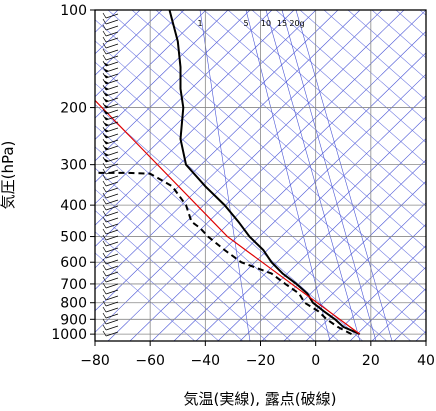 The height and width of the screenshot is (411, 436). What do you see at coordinates (245, 23) in the screenshot?
I see `mixing-ratio-label: 5` at bounding box center [245, 23].